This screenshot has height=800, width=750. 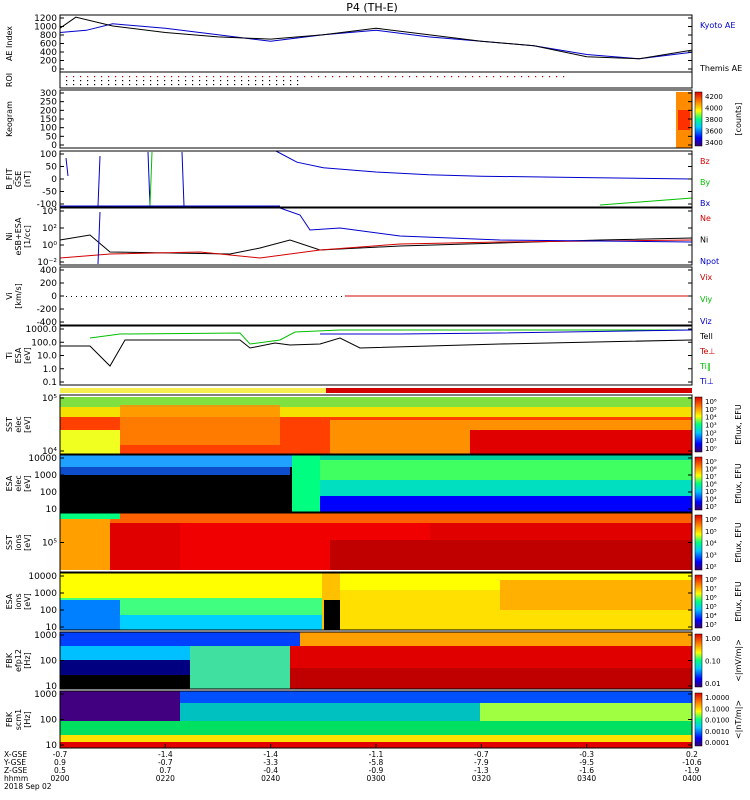 I want to click on x-tick-label: -1.6, so click(x=586, y=770).